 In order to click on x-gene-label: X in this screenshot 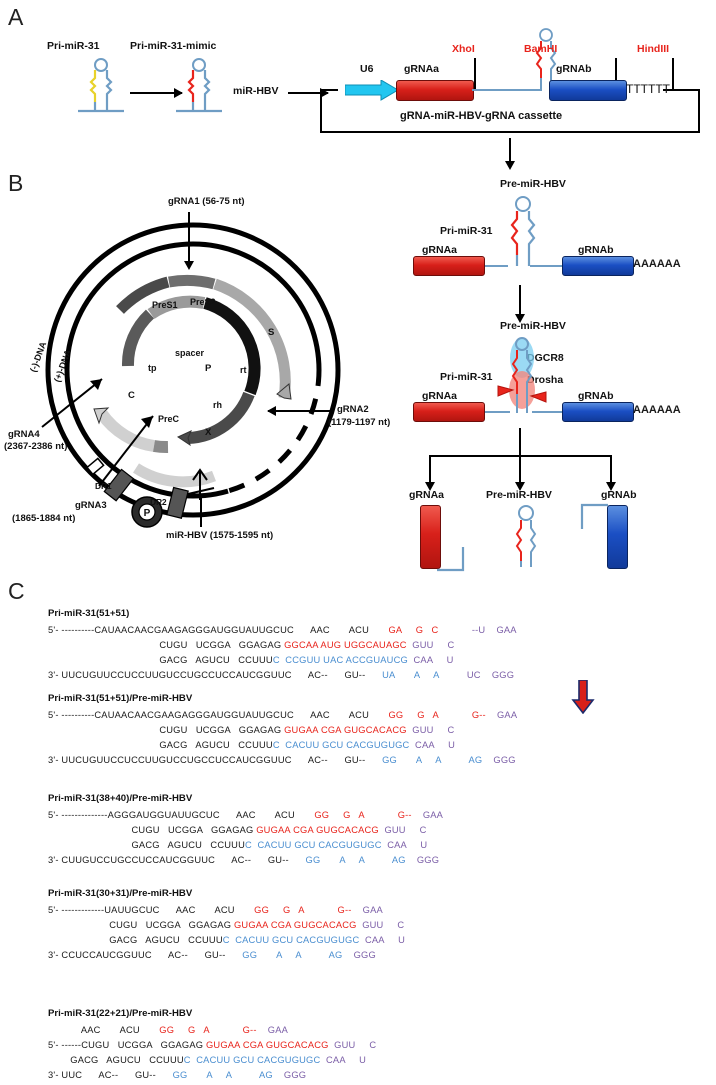, I will do `click(208, 432)`.